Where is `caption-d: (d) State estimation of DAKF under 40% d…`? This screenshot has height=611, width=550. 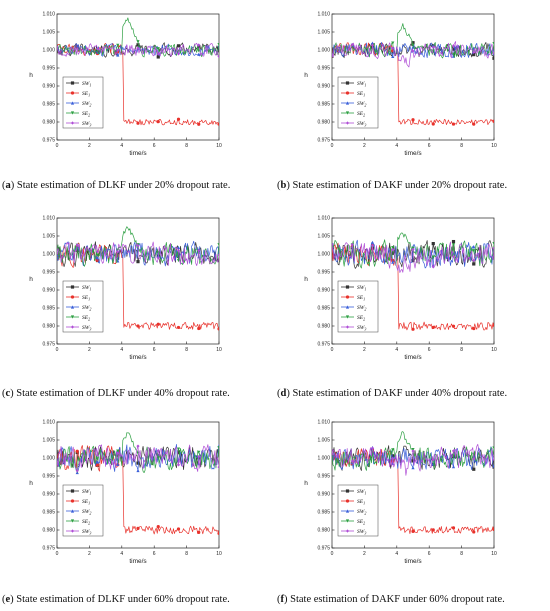 caption-d: (d) State estimation of DAKF under 40% d… is located at coordinates (392, 393).